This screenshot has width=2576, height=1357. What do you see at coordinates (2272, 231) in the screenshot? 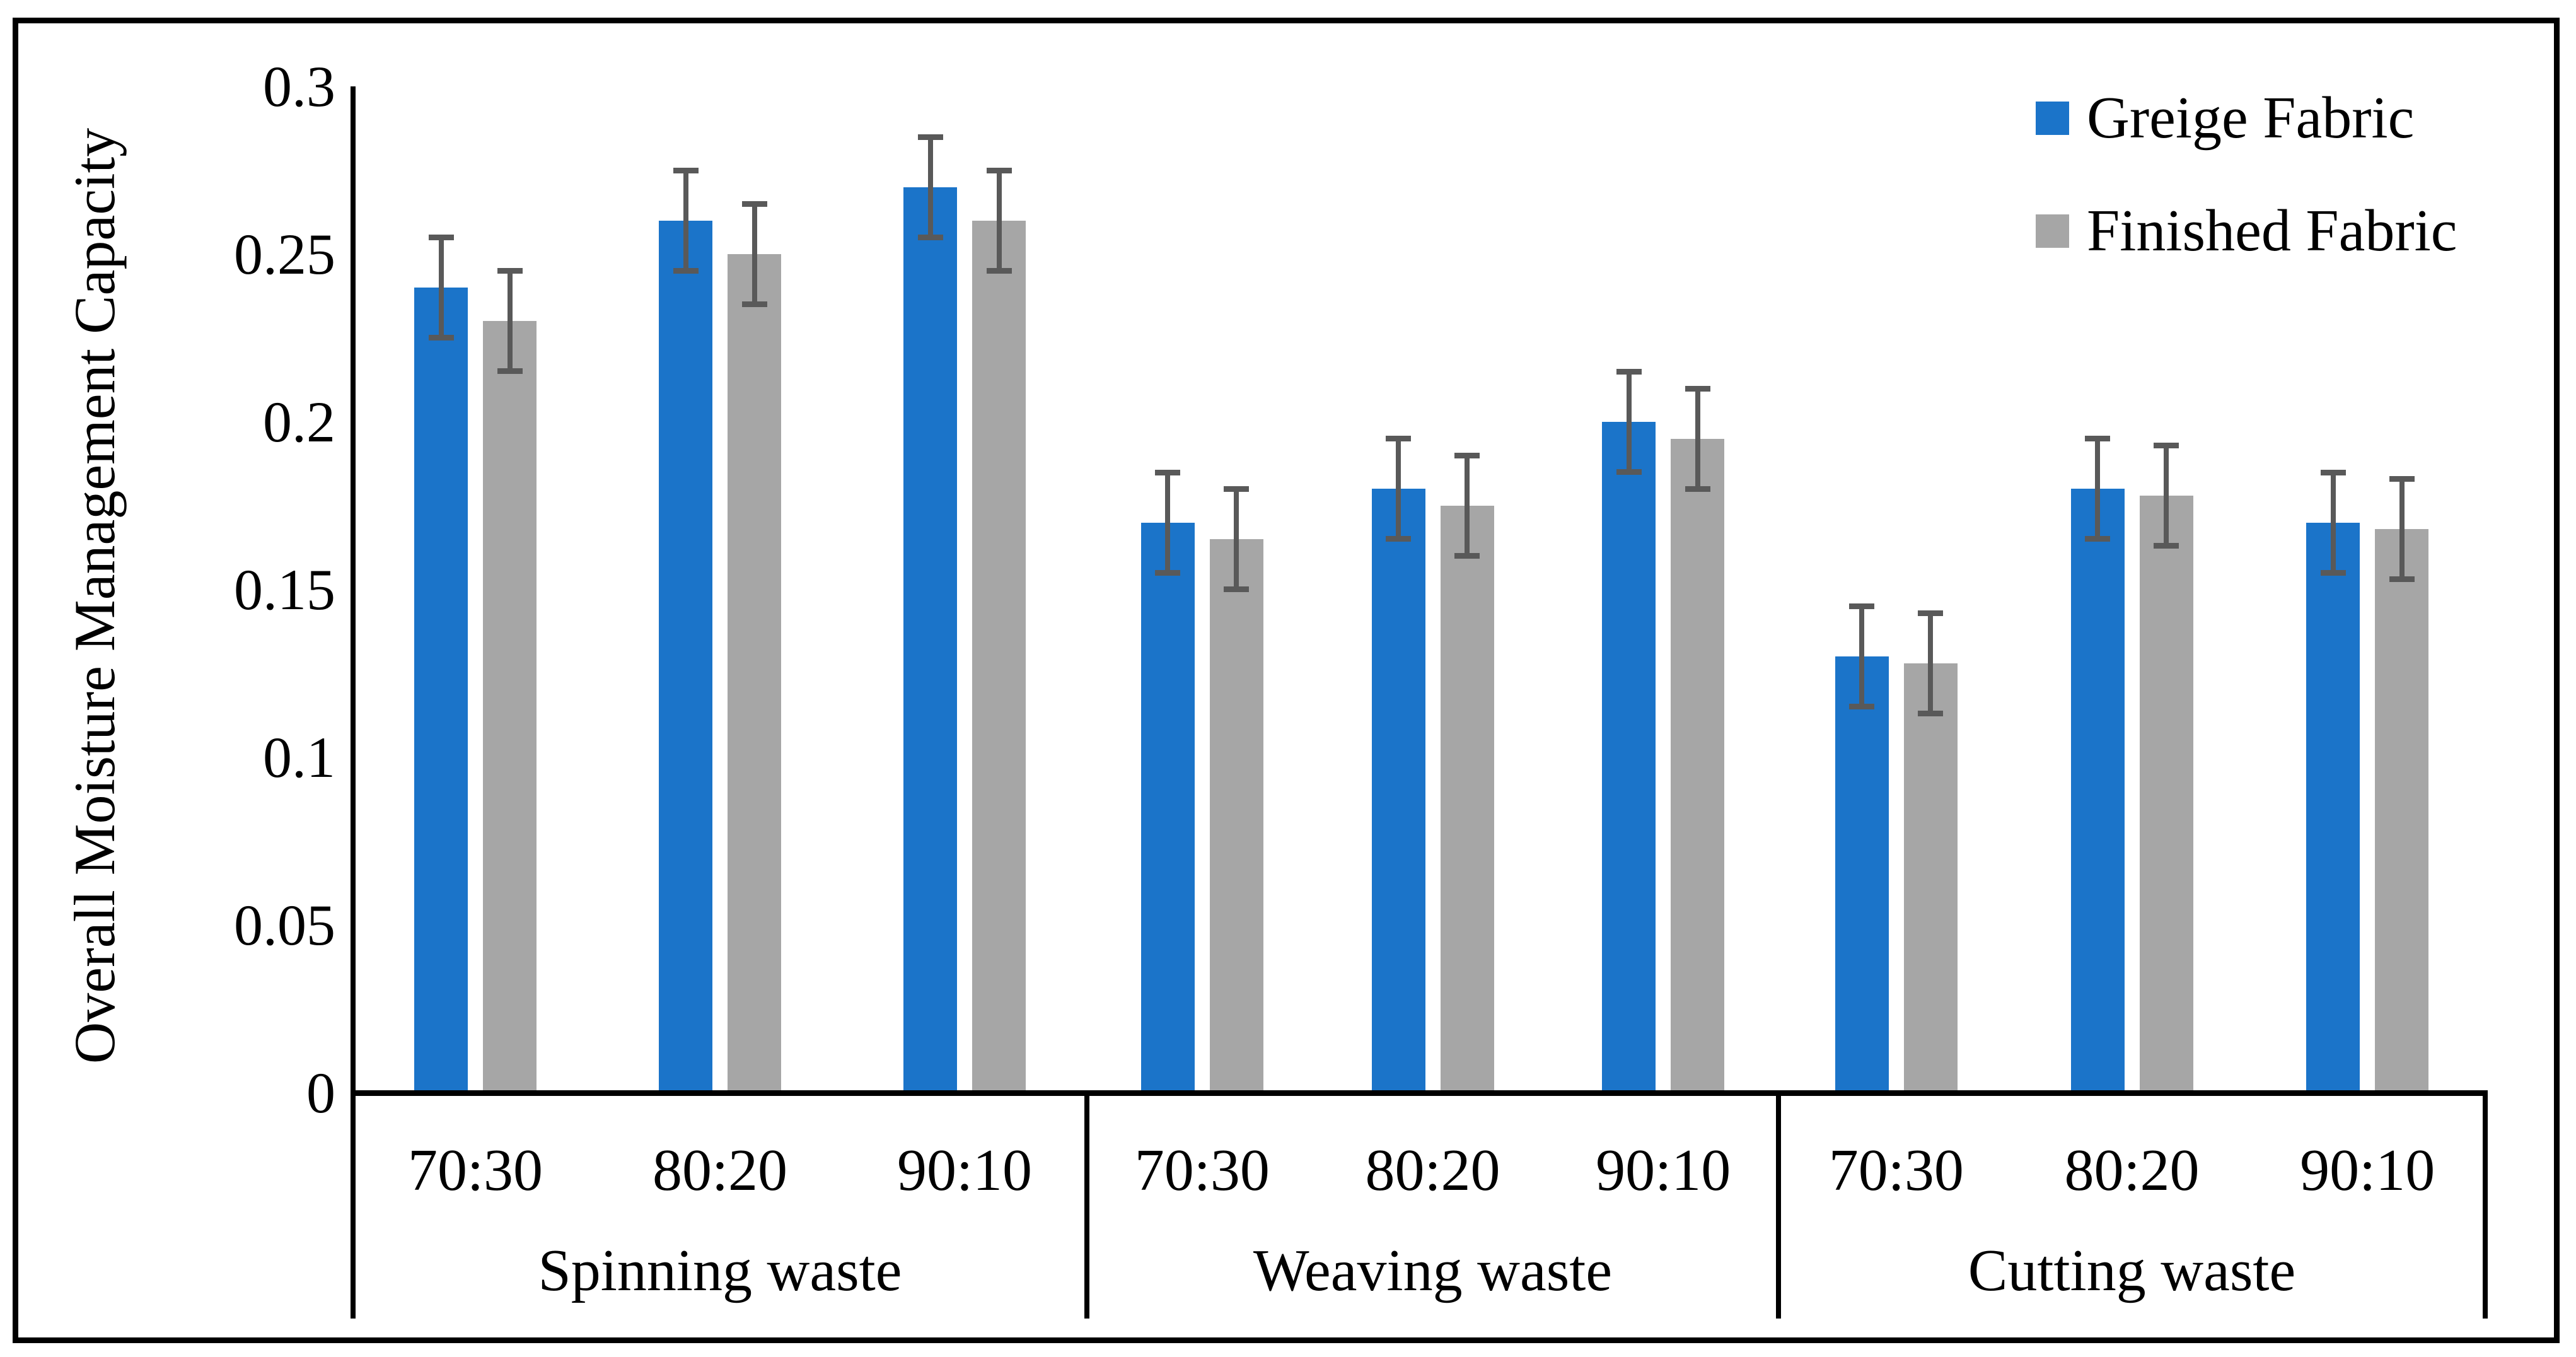
I see `legend-label: Finished Fabric` at bounding box center [2272, 231].